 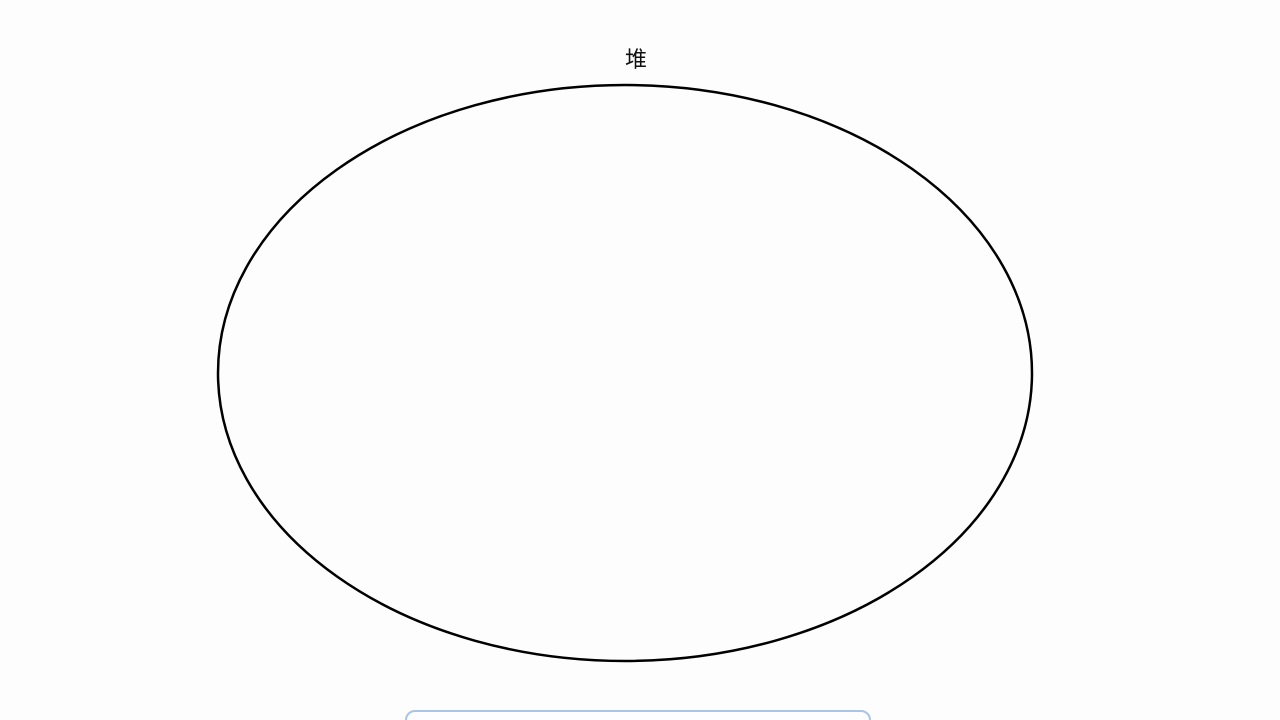 What do you see at coordinates (638, 715) in the screenshot?
I see `bottom-panel` at bounding box center [638, 715].